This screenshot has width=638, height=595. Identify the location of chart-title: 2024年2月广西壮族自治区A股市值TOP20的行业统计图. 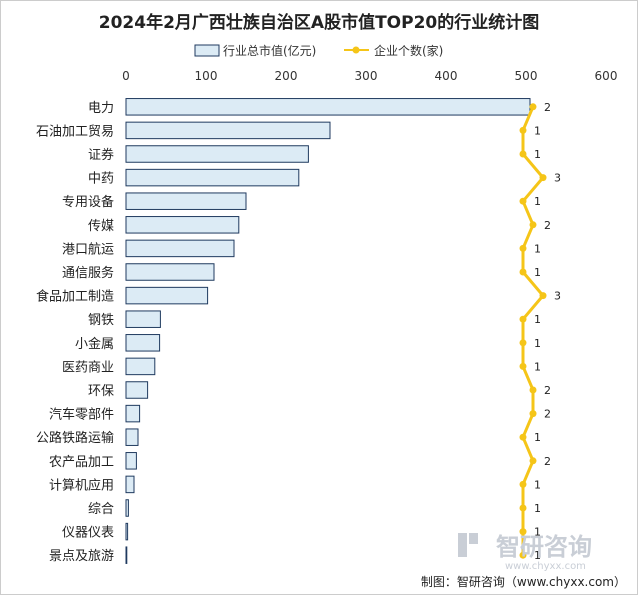
(319, 22).